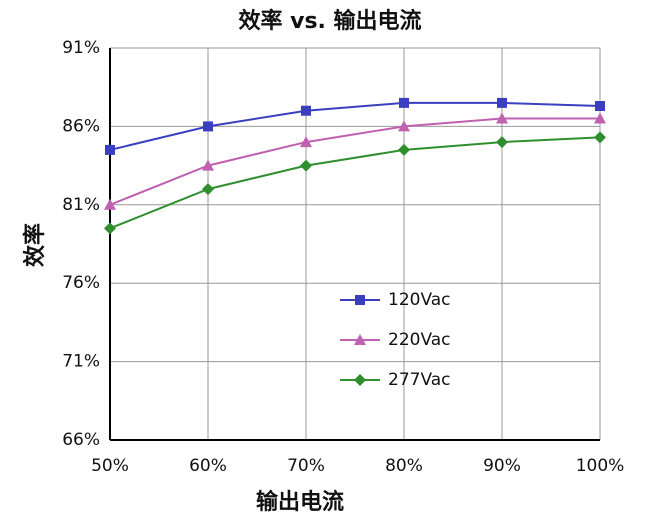 The width and height of the screenshot is (659, 520). Describe the element at coordinates (419, 300) in the screenshot. I see `legend-label: 120Vac` at that location.